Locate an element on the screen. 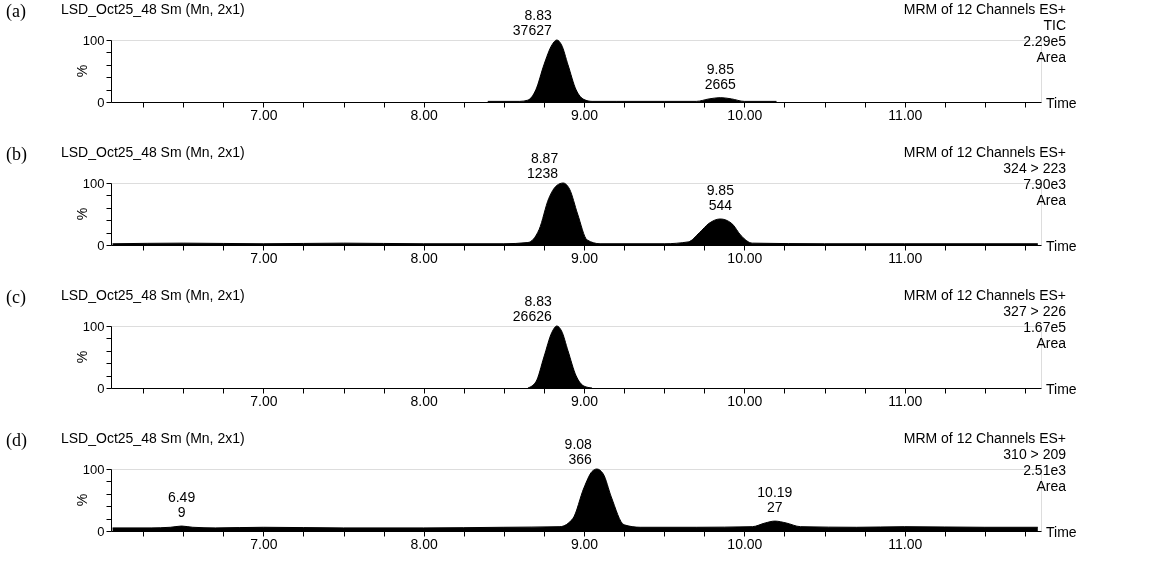 The image size is (1157, 588). text: (a) is located at coordinates (16, 11).